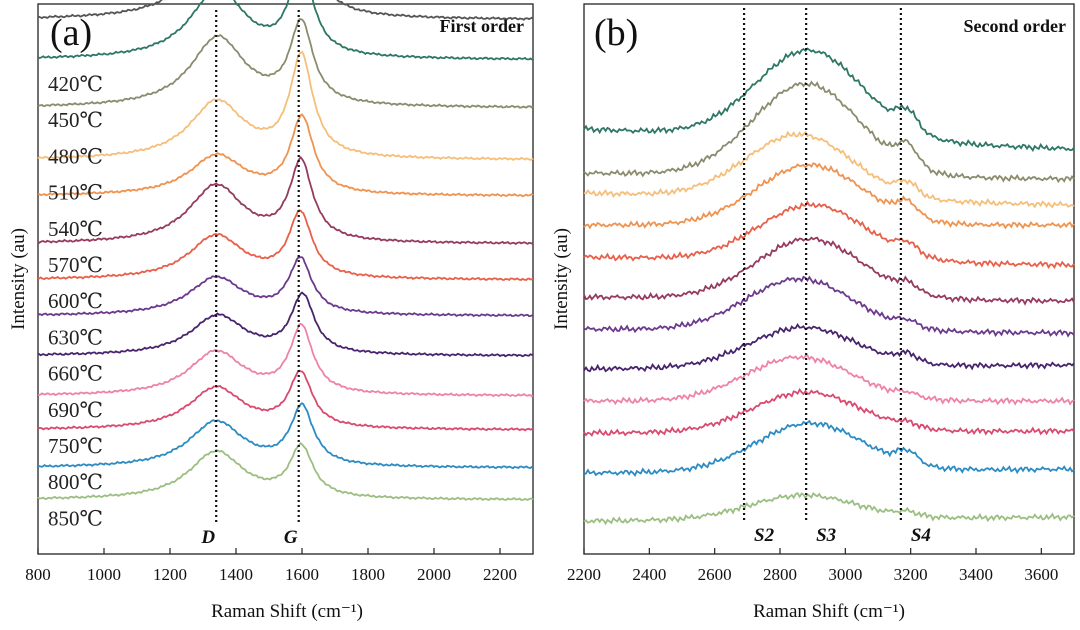  I want to click on x-tick-label: 2800, so click(780, 574).